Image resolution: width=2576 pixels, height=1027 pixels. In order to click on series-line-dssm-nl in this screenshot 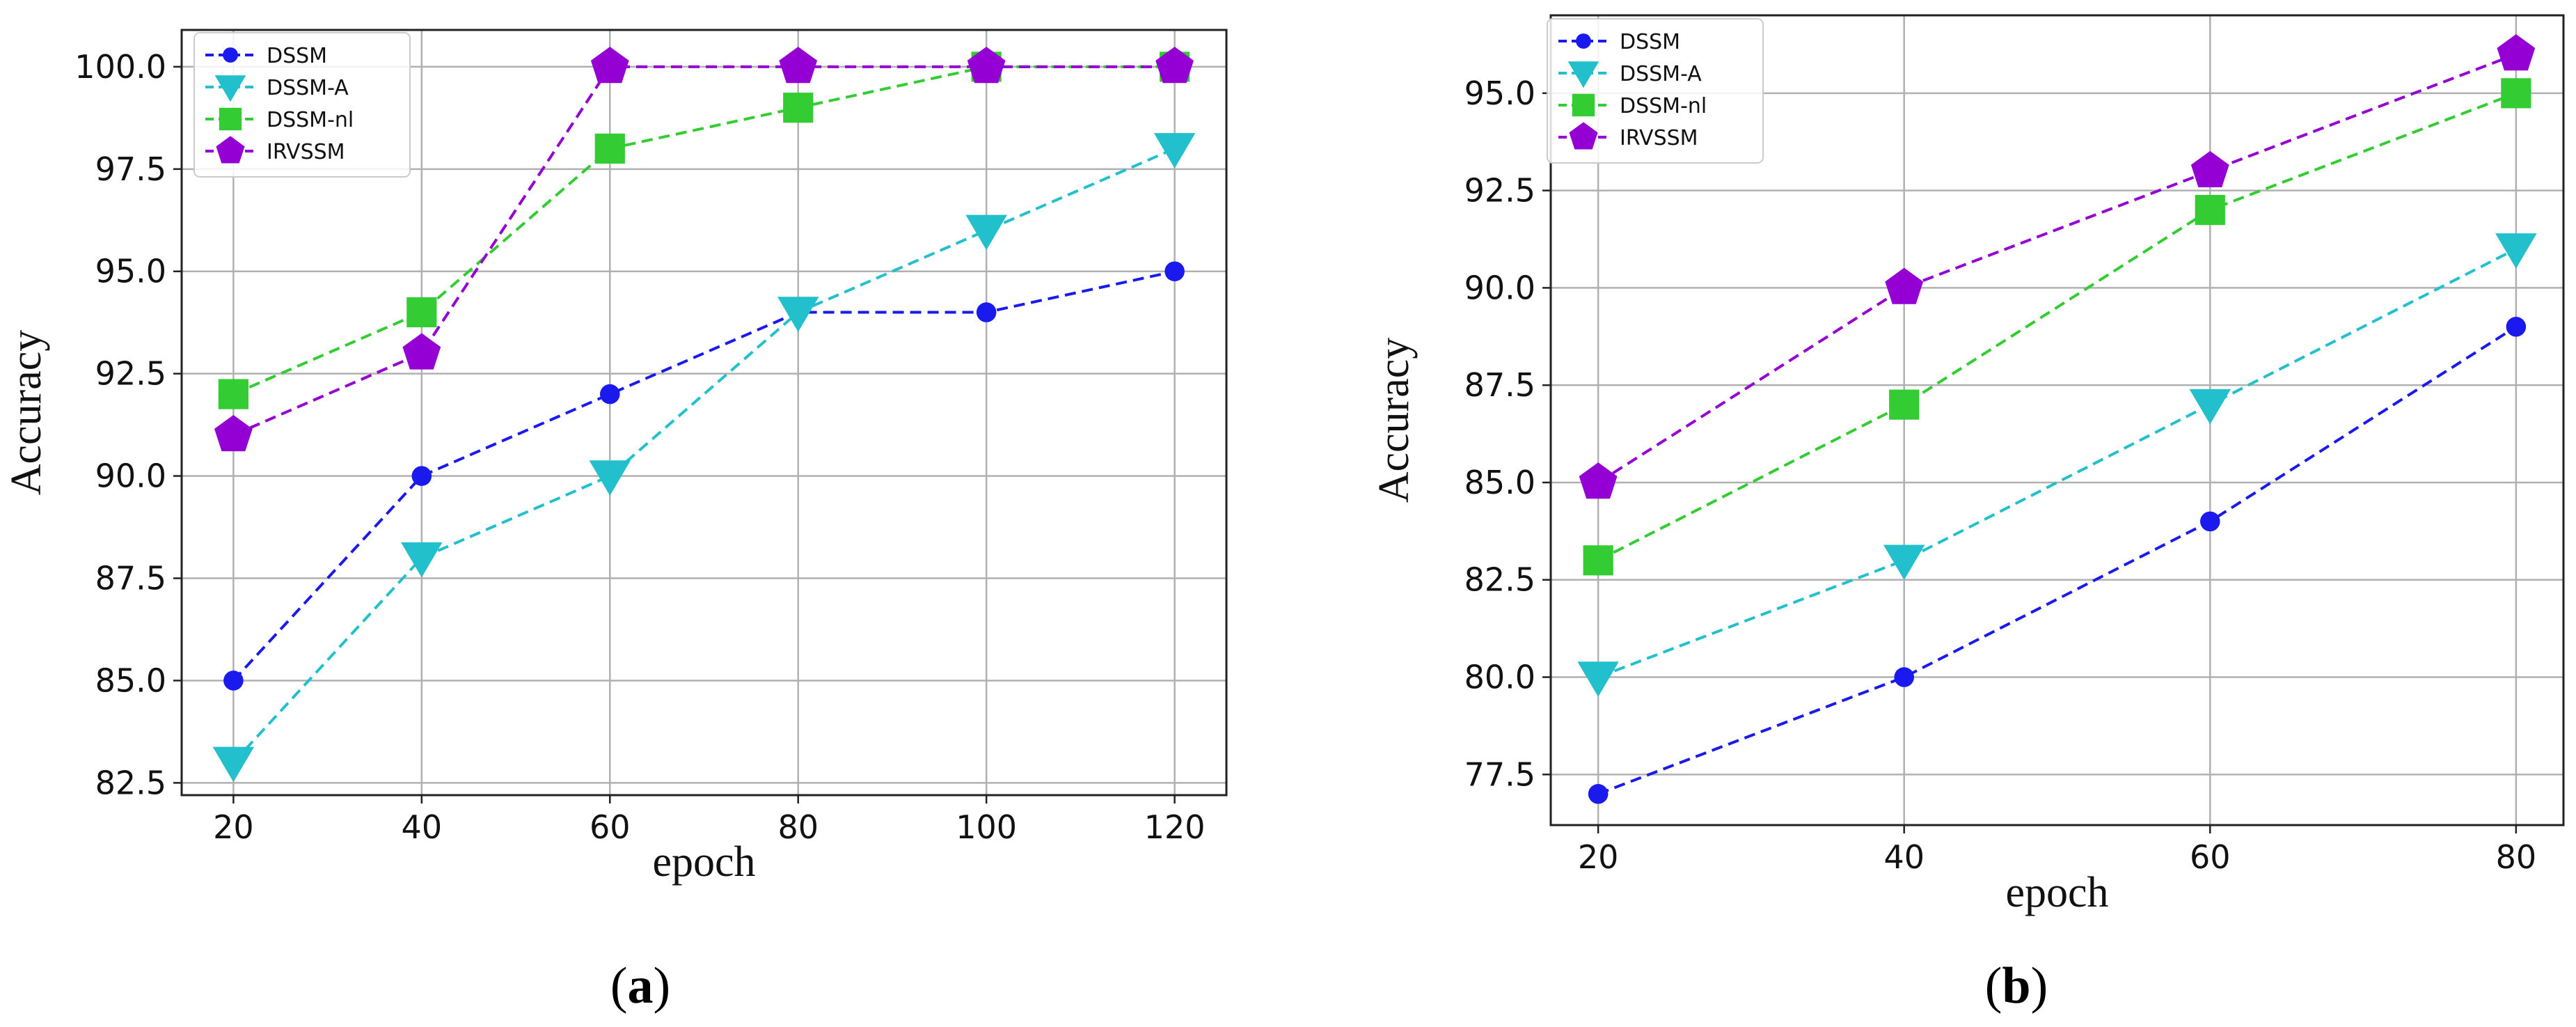, I will do `click(703, 230)`.